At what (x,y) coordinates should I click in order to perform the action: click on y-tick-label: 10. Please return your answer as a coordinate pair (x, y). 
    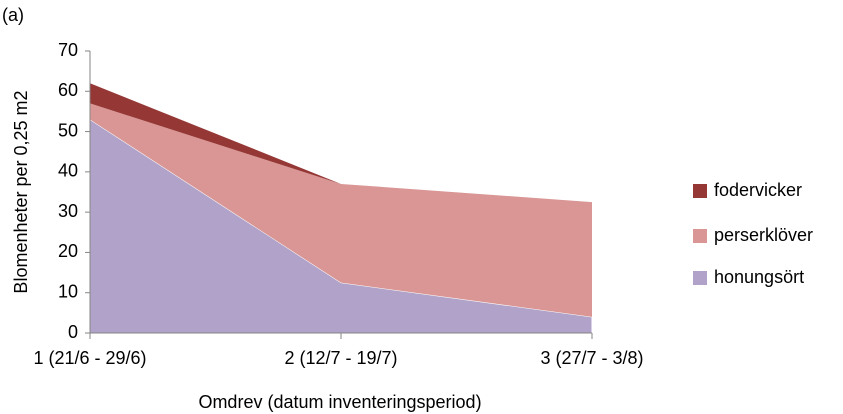
    Looking at the image, I should click on (68, 291).